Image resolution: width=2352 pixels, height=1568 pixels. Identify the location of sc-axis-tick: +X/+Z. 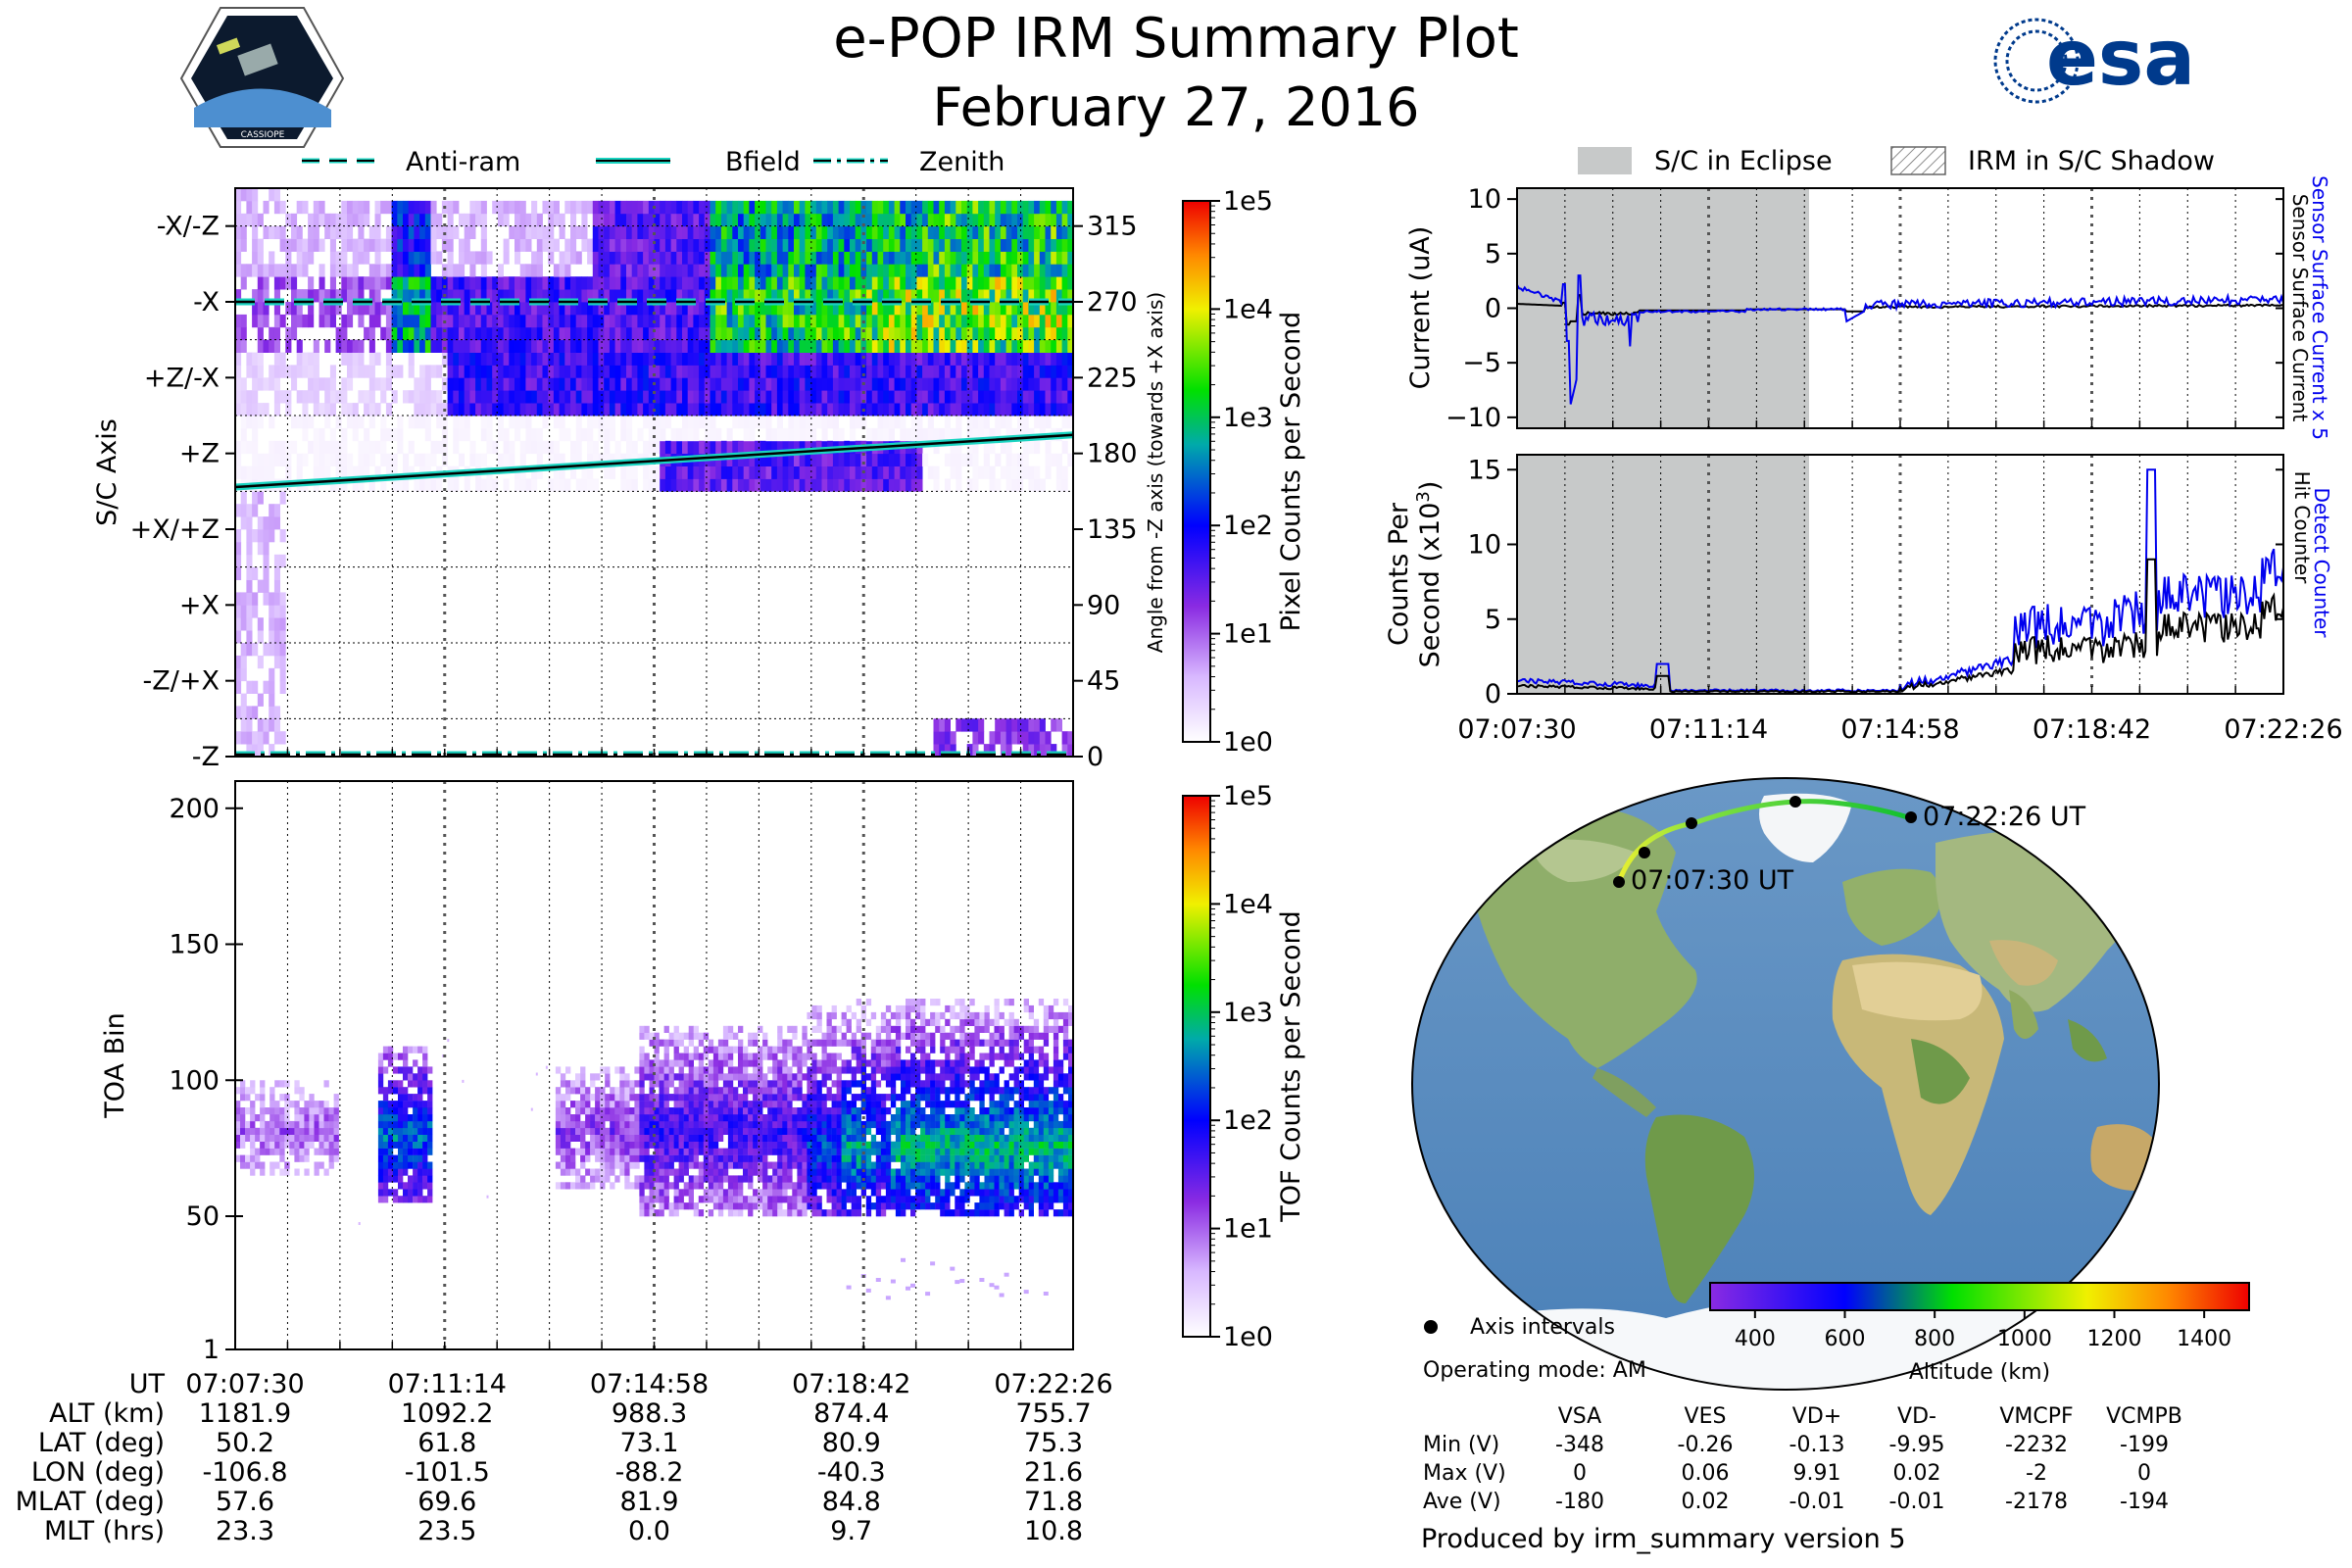
(175, 529).